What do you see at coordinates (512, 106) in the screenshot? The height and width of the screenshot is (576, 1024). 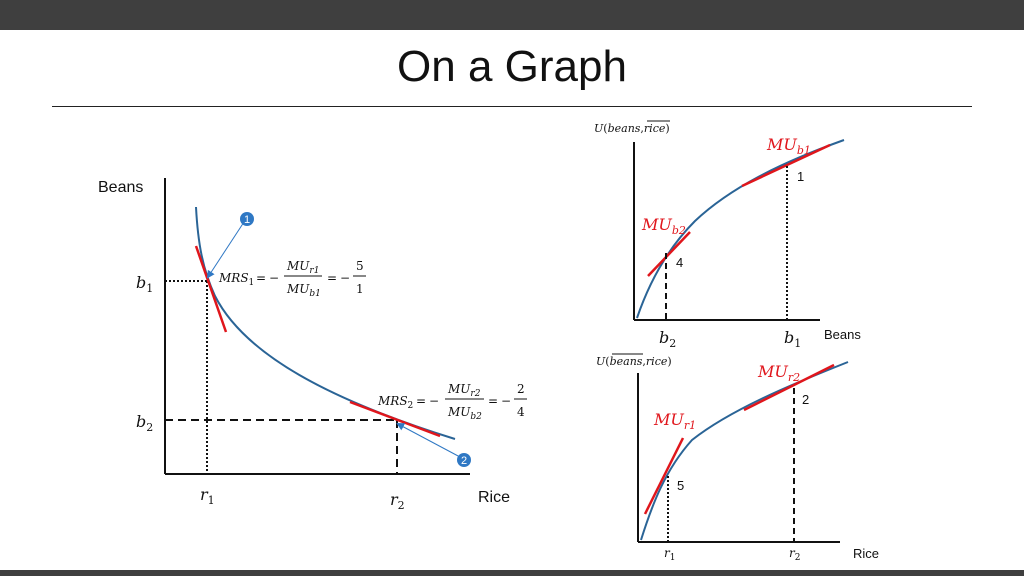 I see `title-divider` at bounding box center [512, 106].